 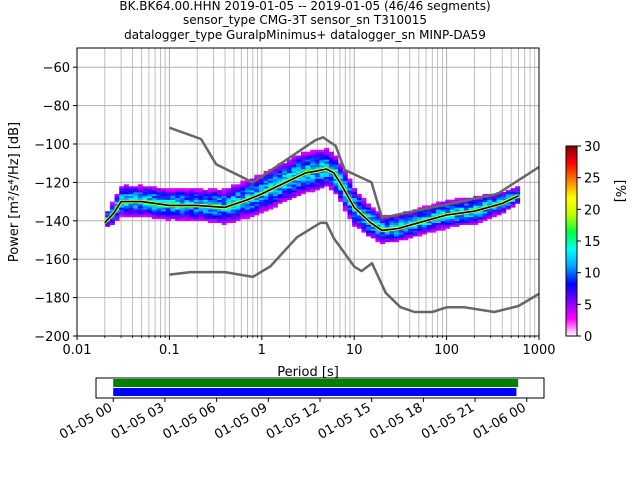 I want to click on y-tick-label: −60, so click(x=56, y=68).